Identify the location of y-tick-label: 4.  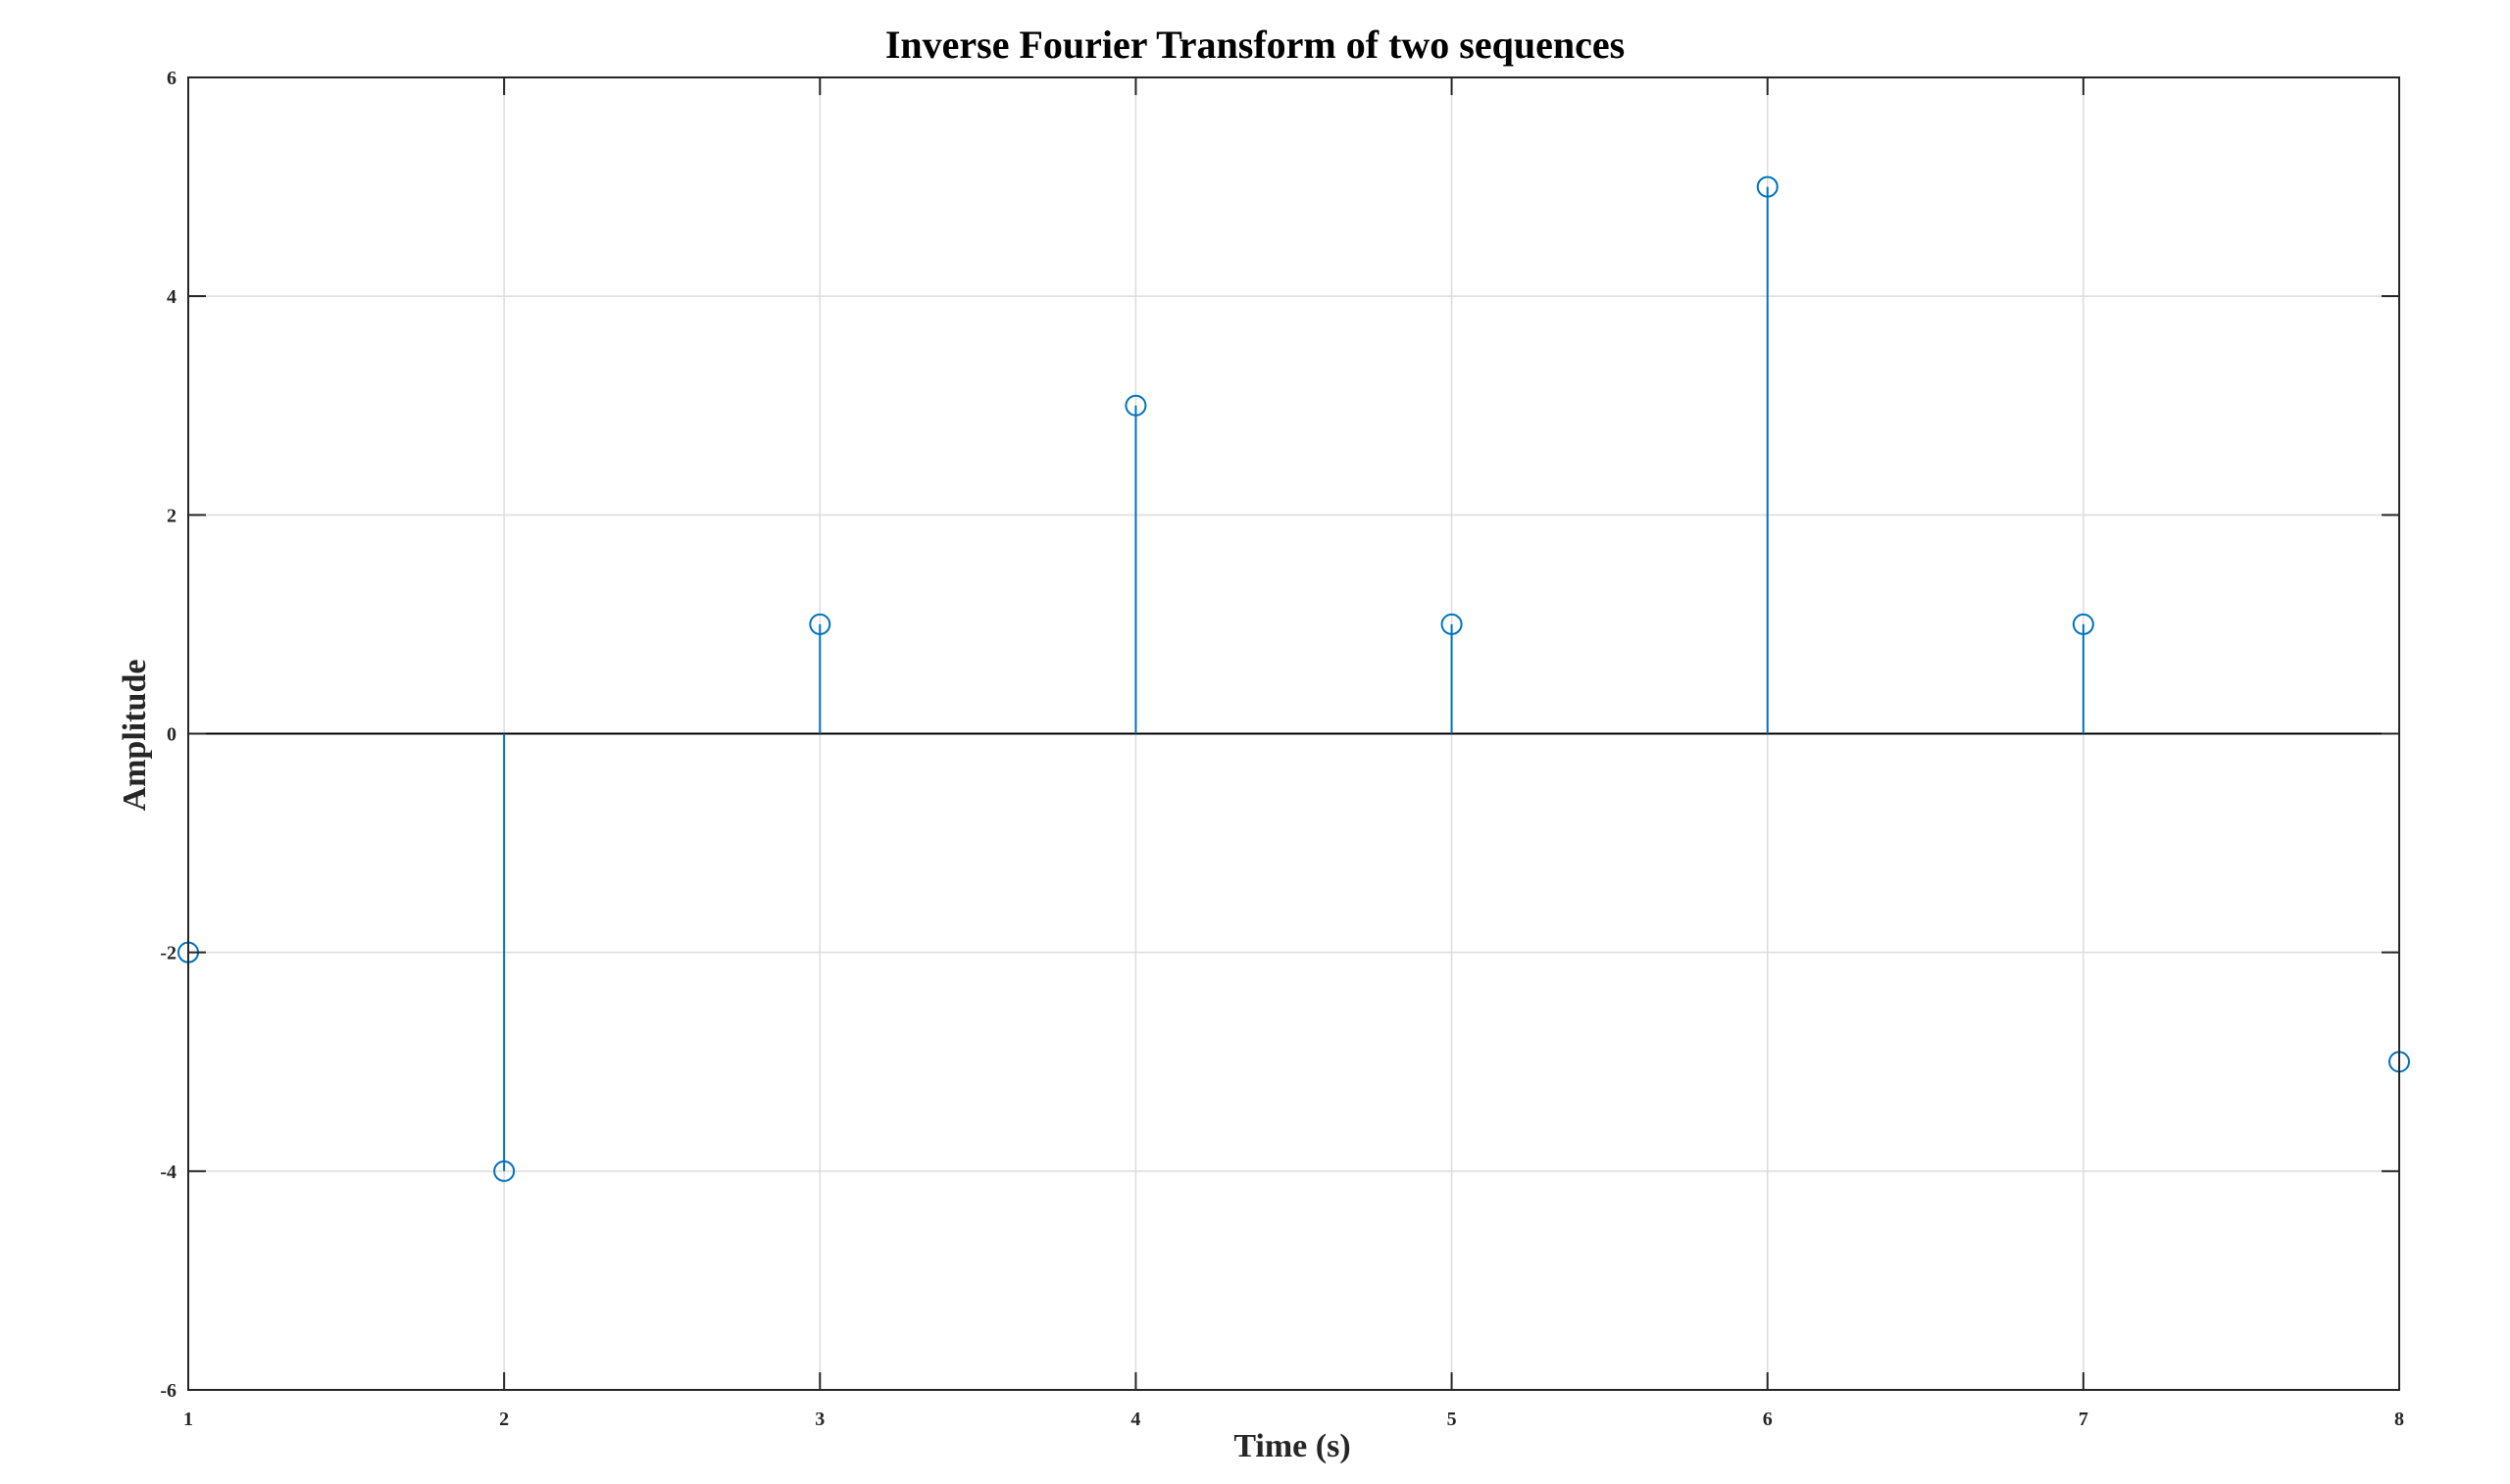
(171, 297).